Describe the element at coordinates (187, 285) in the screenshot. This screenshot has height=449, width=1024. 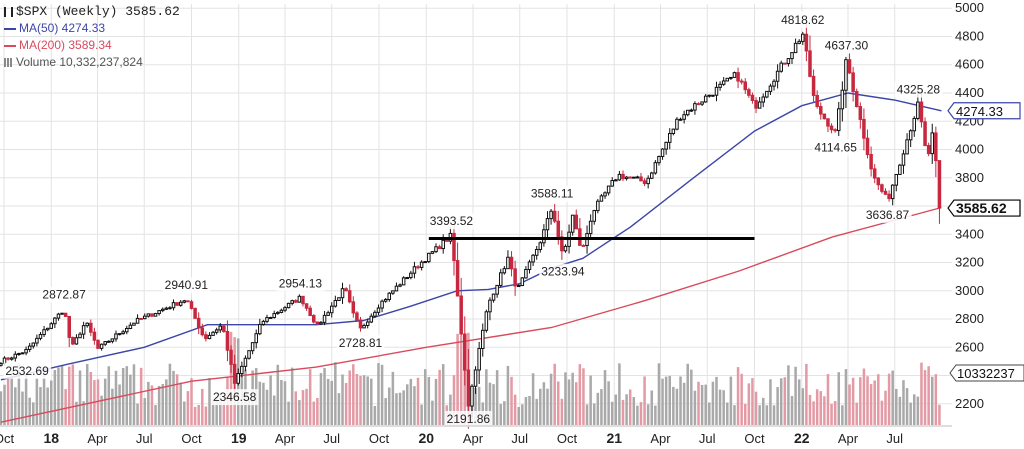
I see `annotation-label: 2940.91` at that location.